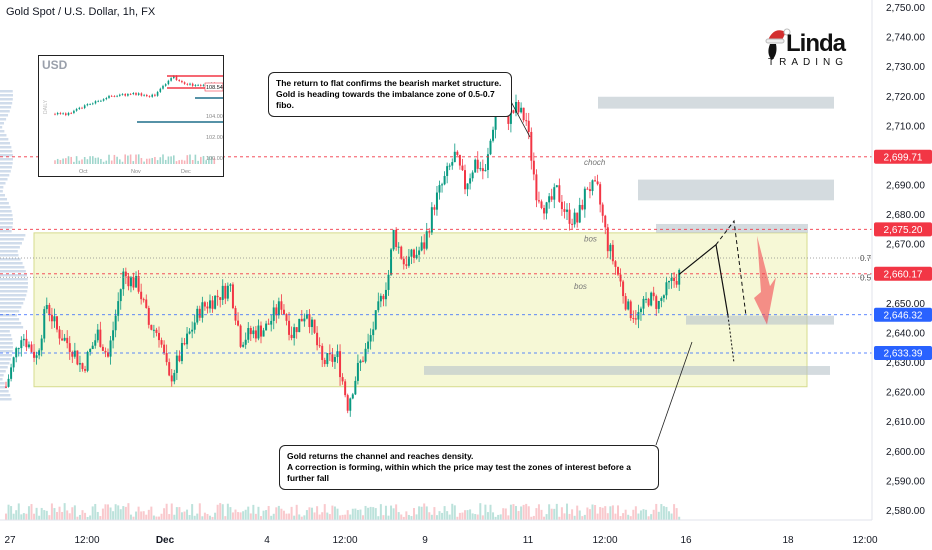 Image resolution: width=932 pixels, height=550 pixels. Describe the element at coordinates (868, 258) in the screenshot. I see `fib-label: 0.79` at that location.